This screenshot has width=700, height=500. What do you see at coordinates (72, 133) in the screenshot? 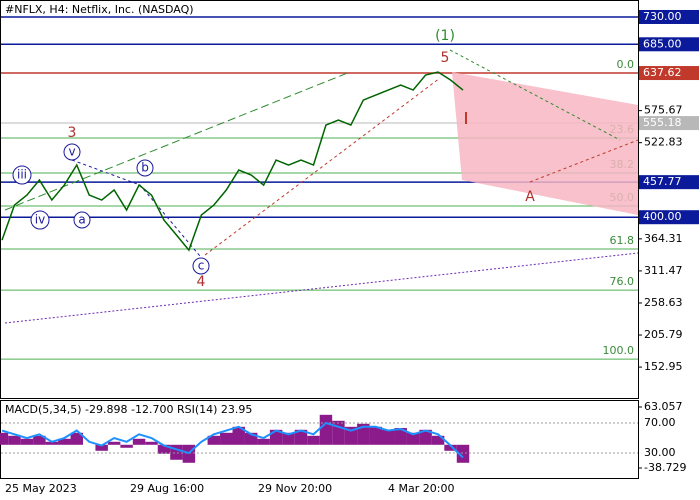
I see `wave-label: 3` at bounding box center [72, 133].